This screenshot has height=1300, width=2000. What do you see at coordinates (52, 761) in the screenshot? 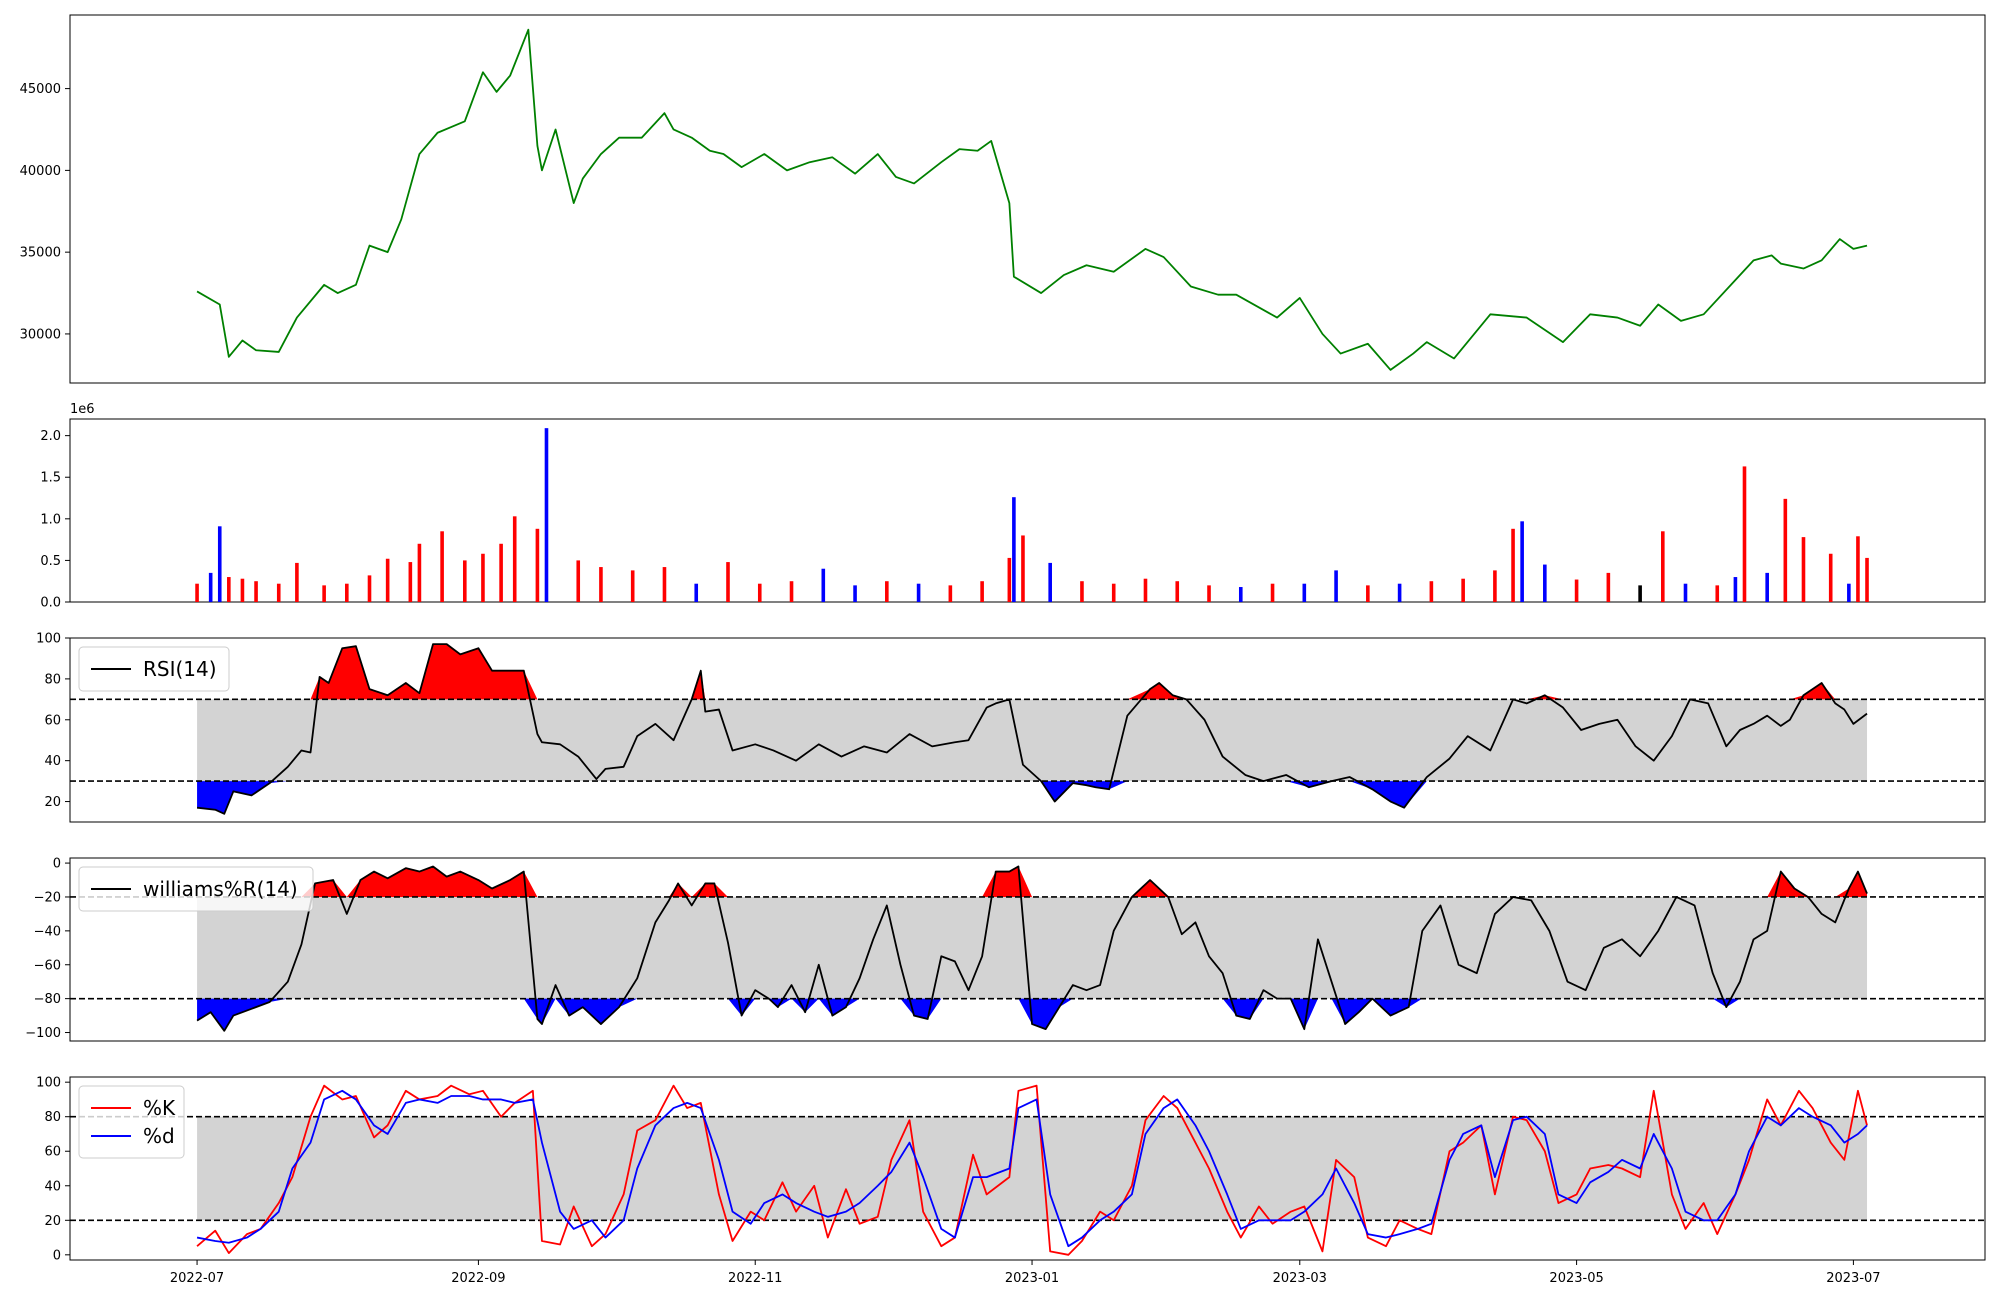
I see `y-tick-label: 40` at bounding box center [52, 761].